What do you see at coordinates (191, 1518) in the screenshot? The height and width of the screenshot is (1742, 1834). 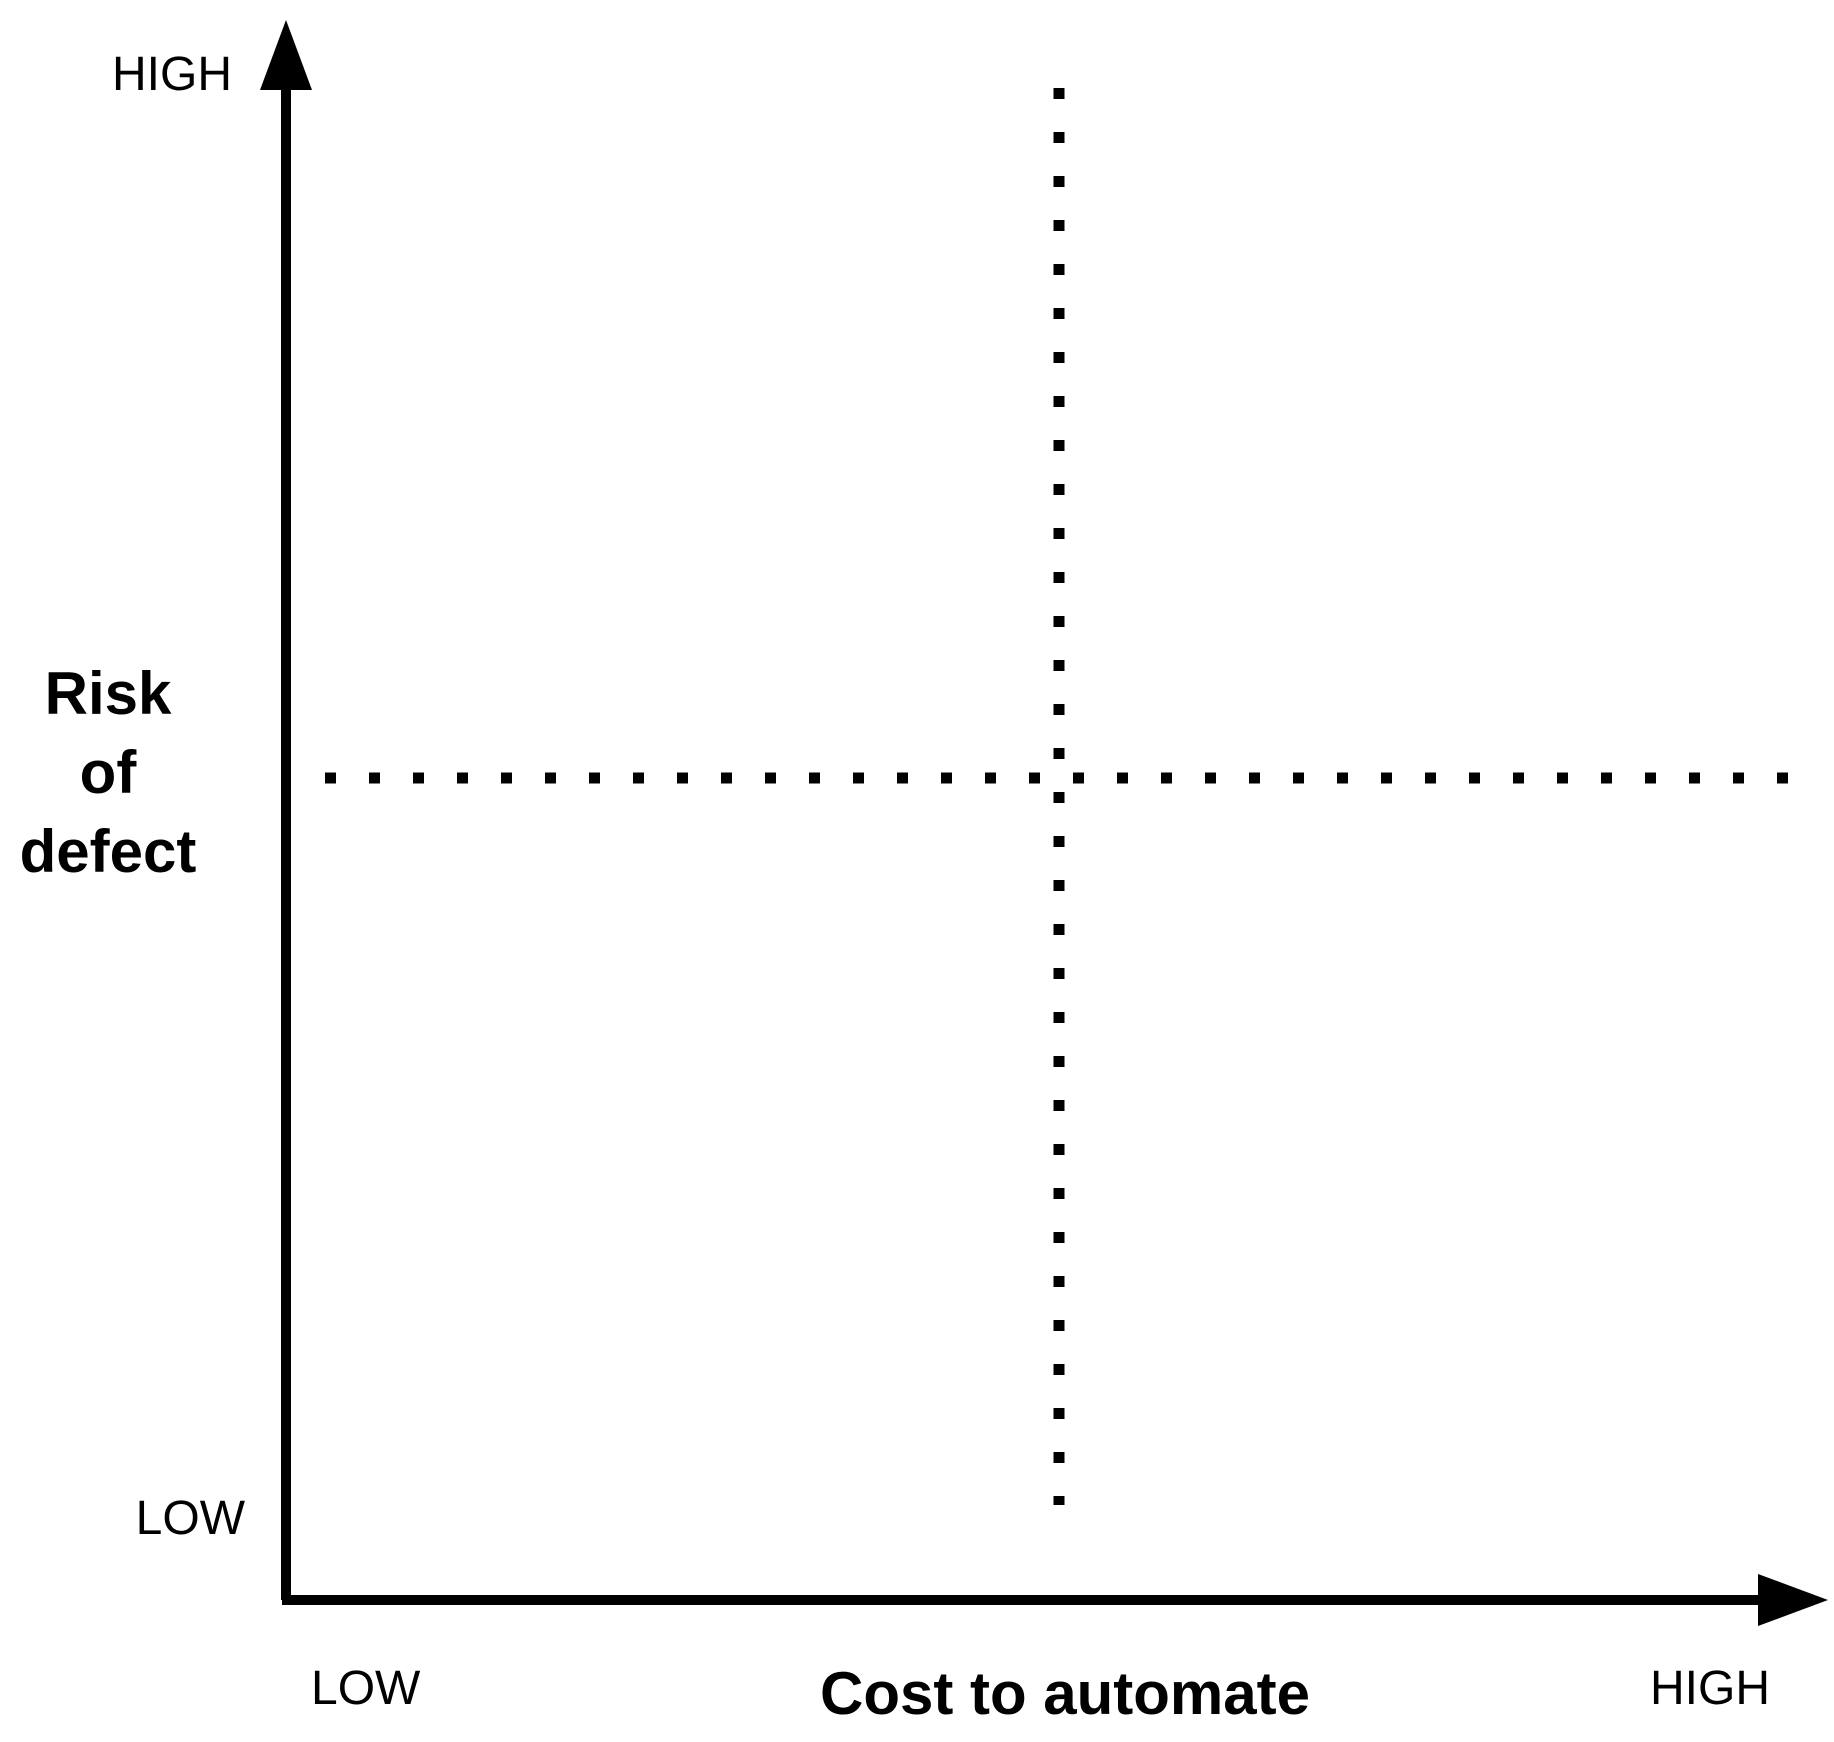 I see `y-axis-low-label: LOW` at bounding box center [191, 1518].